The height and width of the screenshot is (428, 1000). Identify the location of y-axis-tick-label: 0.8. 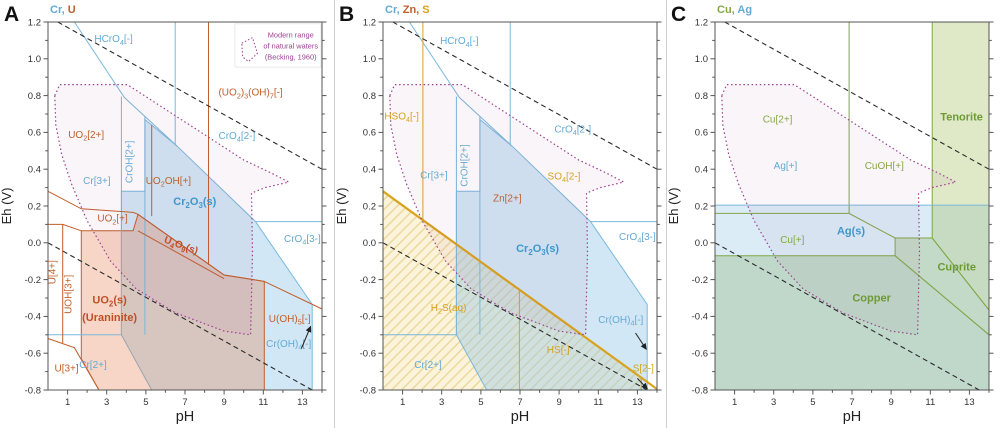
(34, 96).